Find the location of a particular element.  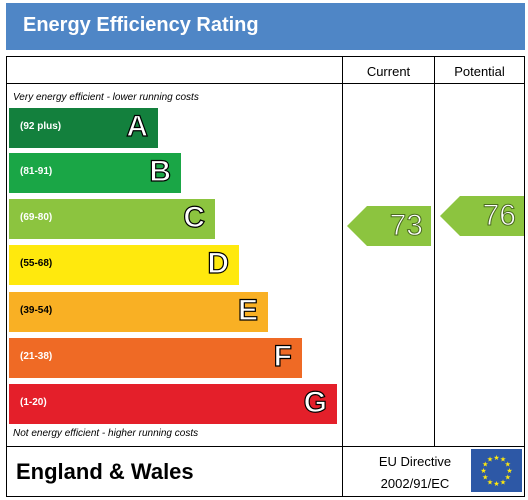

band-b: (81-91) B is located at coordinates (95, 173).